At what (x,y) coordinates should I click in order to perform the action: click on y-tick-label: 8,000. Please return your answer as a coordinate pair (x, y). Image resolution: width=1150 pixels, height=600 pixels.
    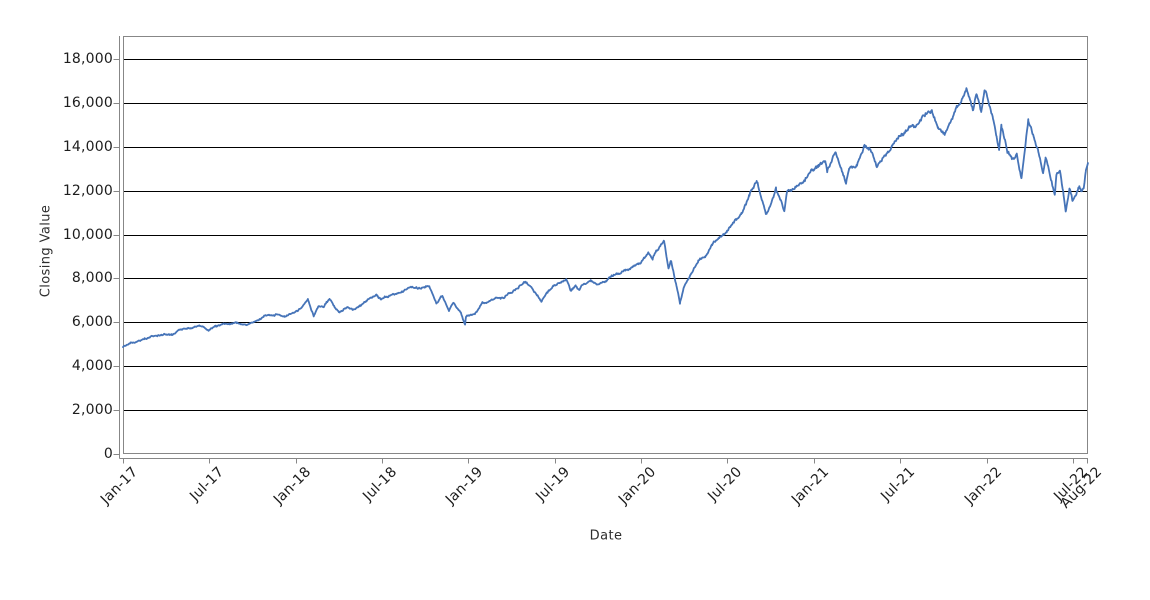
    Looking at the image, I should click on (92, 278).